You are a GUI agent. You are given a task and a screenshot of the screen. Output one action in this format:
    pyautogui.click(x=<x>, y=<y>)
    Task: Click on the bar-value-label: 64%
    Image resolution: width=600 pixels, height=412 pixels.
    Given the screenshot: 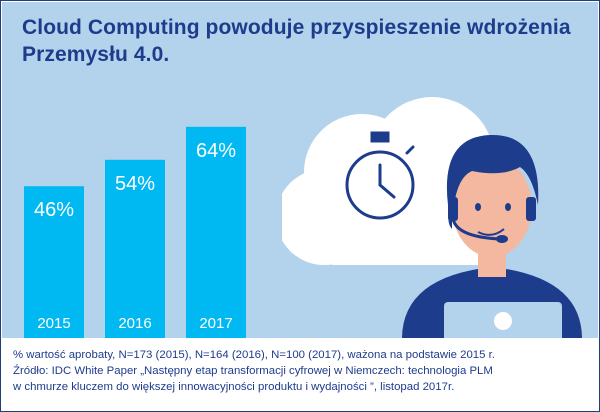 What is the action you would take?
    pyautogui.click(x=216, y=151)
    